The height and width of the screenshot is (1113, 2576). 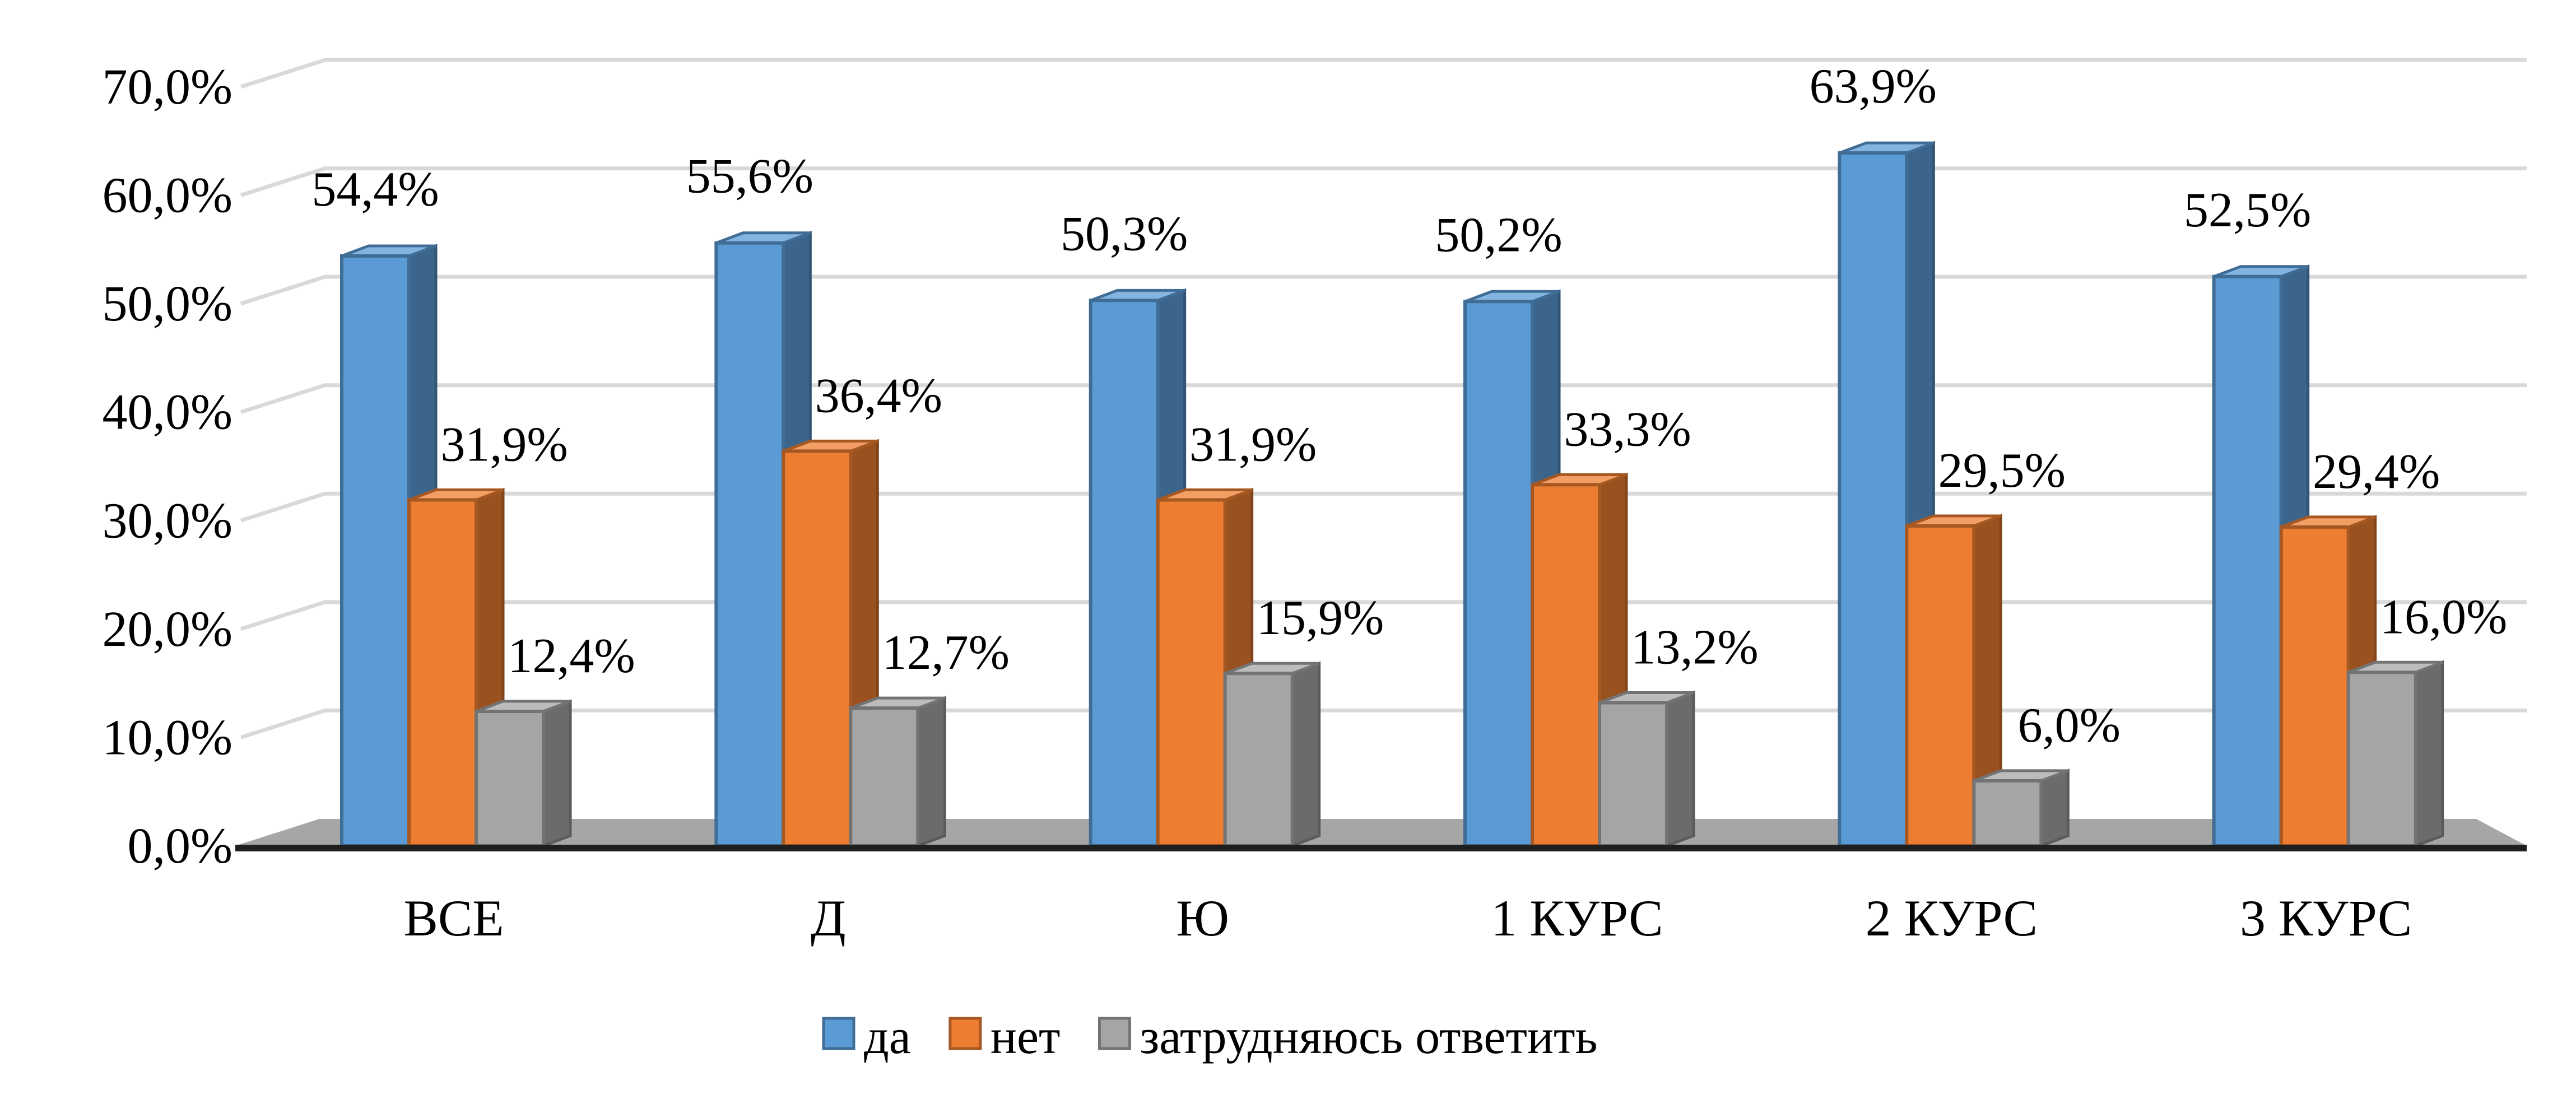 What do you see at coordinates (168, 737) in the screenshot?
I see `y-tick-label: 10,0%` at bounding box center [168, 737].